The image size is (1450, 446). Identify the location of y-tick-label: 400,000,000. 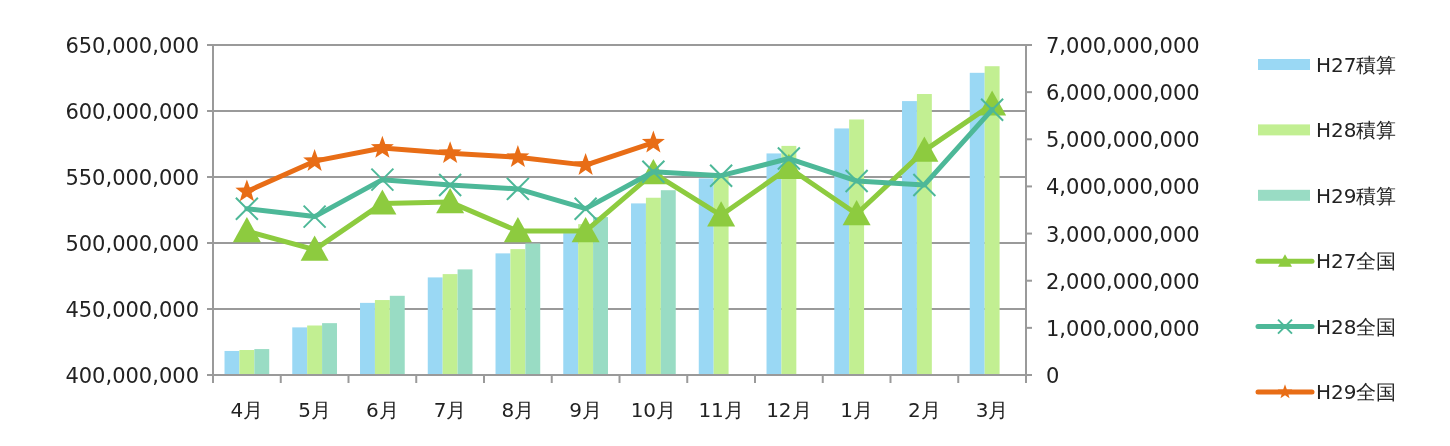
(132, 376).